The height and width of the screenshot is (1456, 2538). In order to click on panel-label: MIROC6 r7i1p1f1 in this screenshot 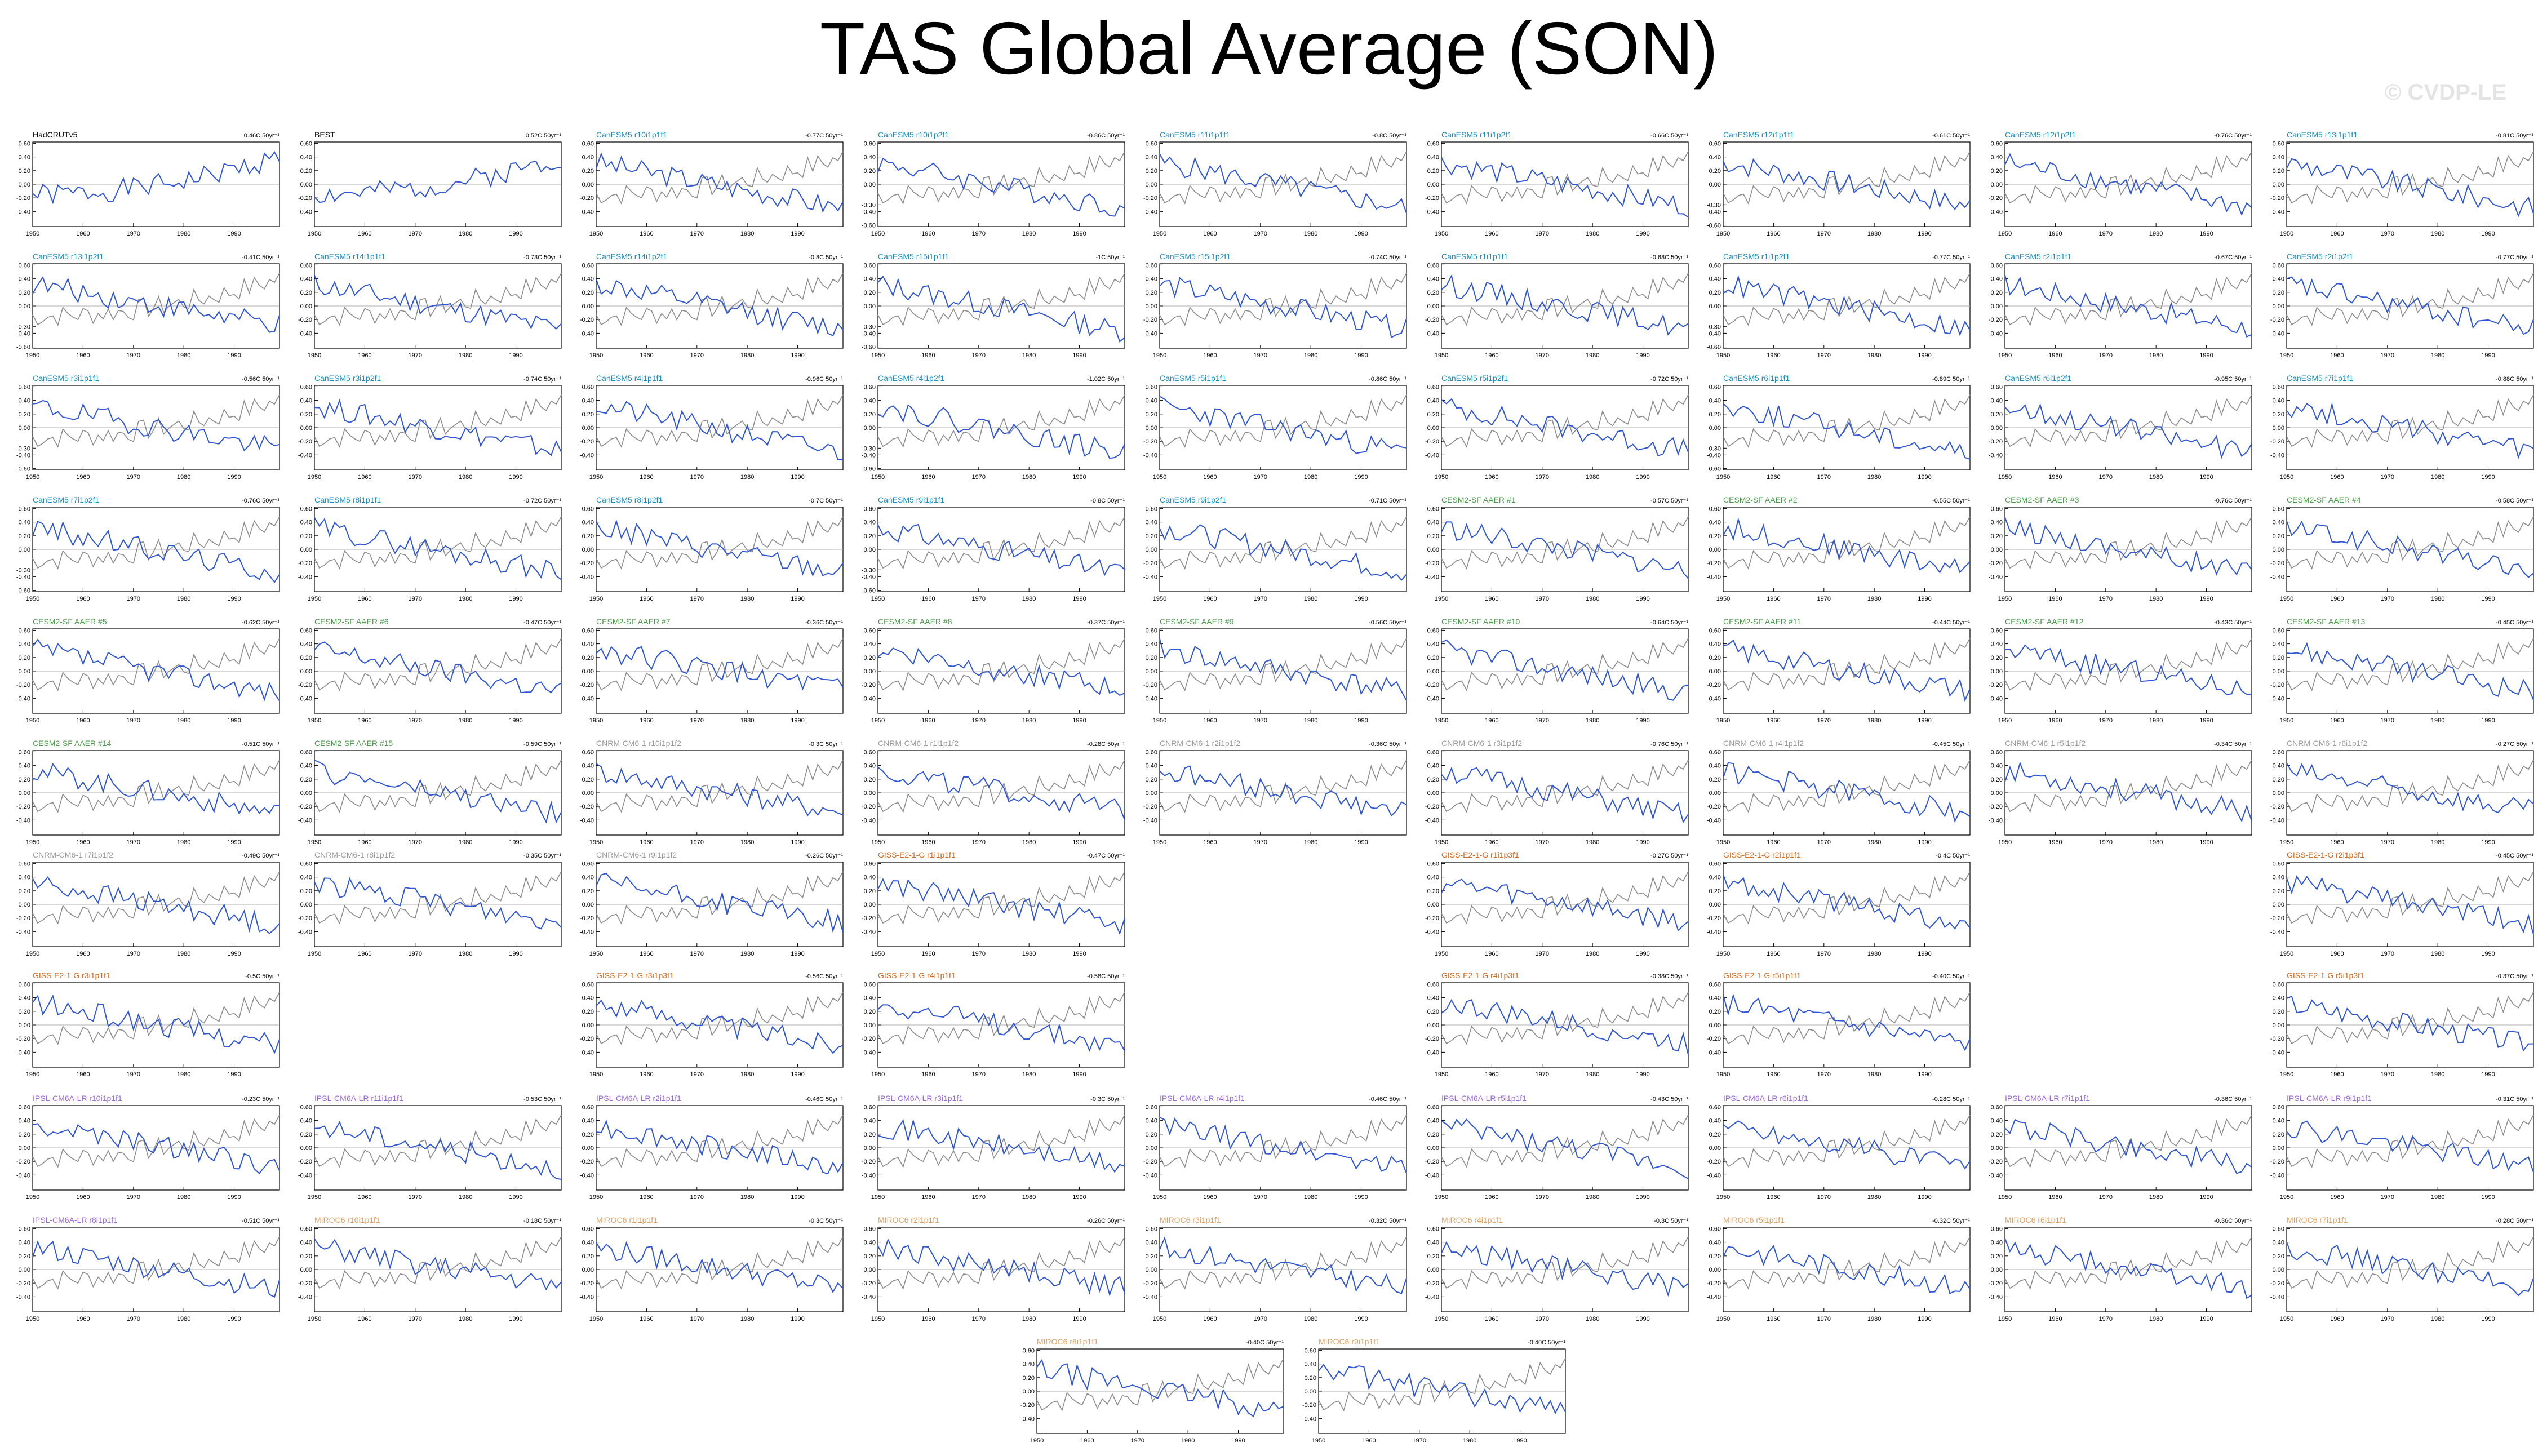, I will do `click(2317, 1219)`.